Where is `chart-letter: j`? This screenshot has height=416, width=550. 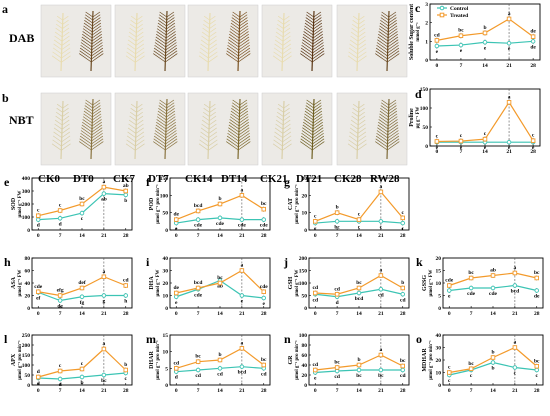
chart-letter: j is located at coordinates (285, 262).